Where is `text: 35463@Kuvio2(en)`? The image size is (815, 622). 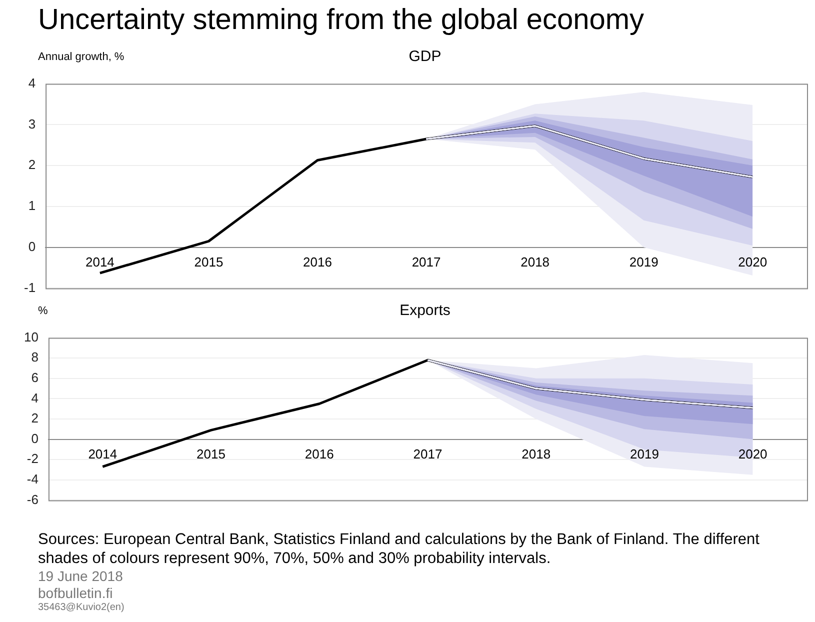 text: 35463@Kuvio2(en) is located at coordinates (82, 607).